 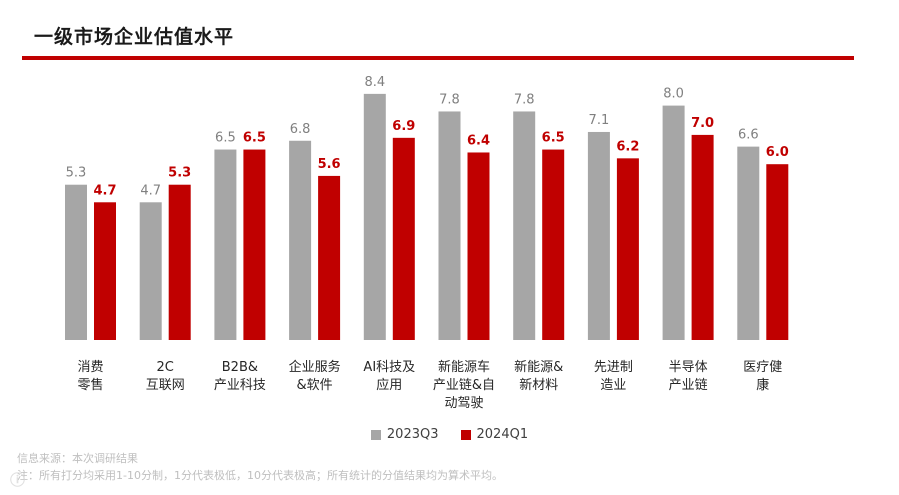 I want to click on data-label-2023q3-7: 7.1, so click(x=599, y=120).